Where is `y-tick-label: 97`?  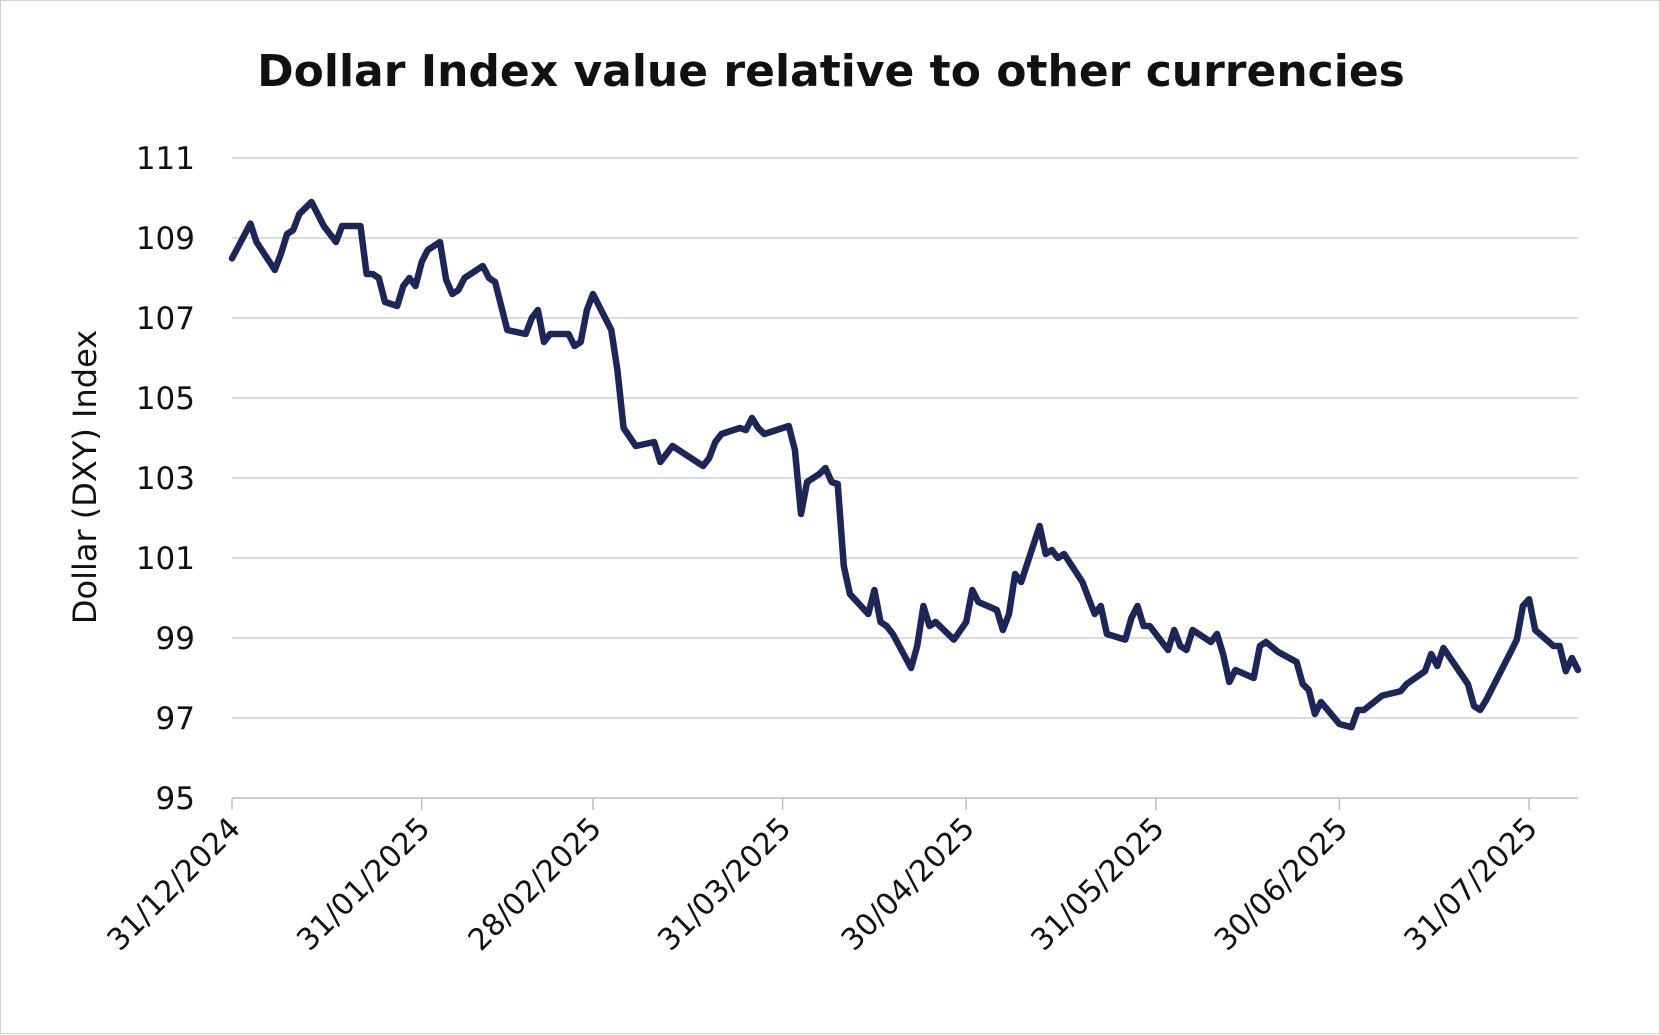
y-tick-label: 97 is located at coordinates (175, 719).